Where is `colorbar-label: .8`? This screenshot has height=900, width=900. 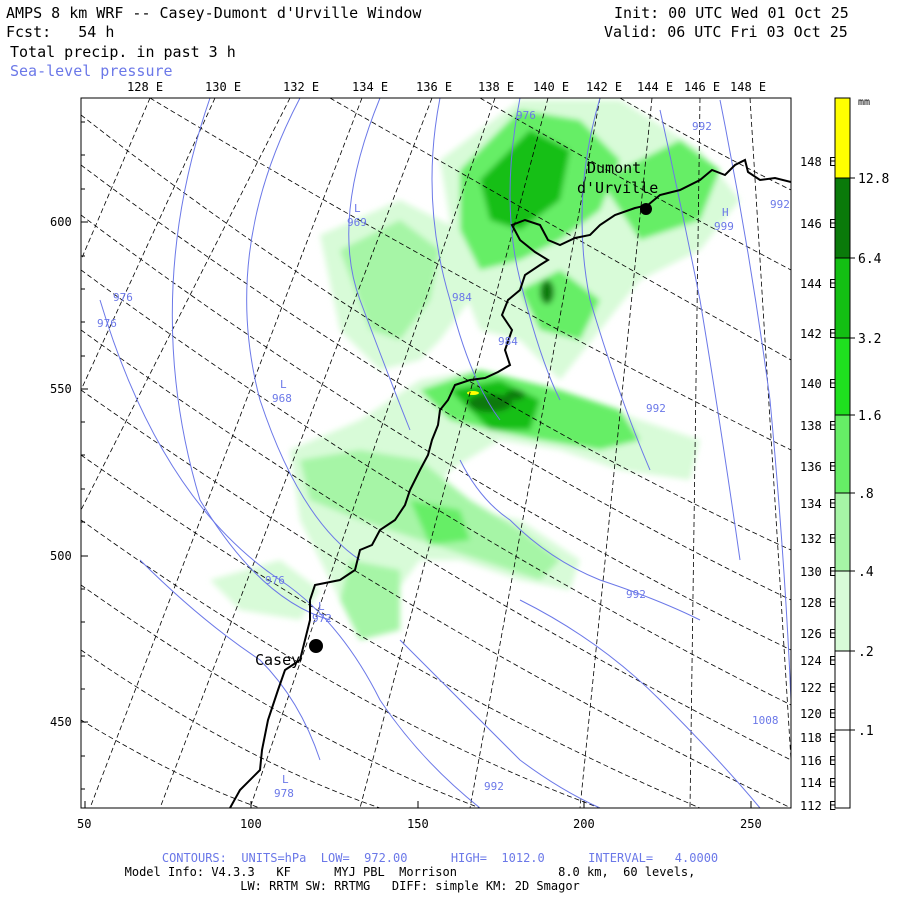 colorbar-label: .8 is located at coordinates (866, 494).